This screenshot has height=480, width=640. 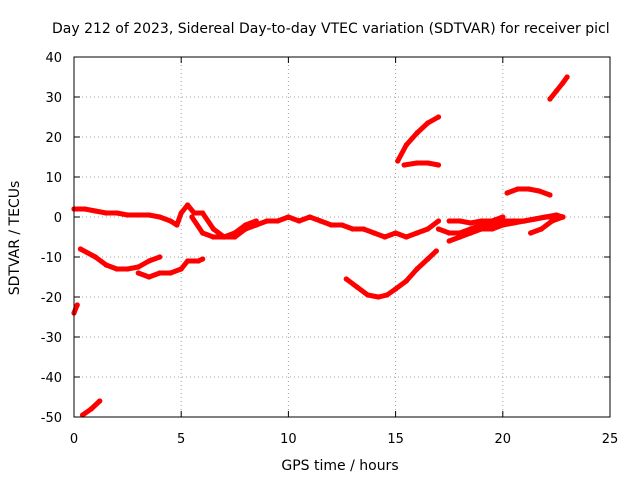 I want to click on y-tick-label: 20, so click(x=53, y=138).